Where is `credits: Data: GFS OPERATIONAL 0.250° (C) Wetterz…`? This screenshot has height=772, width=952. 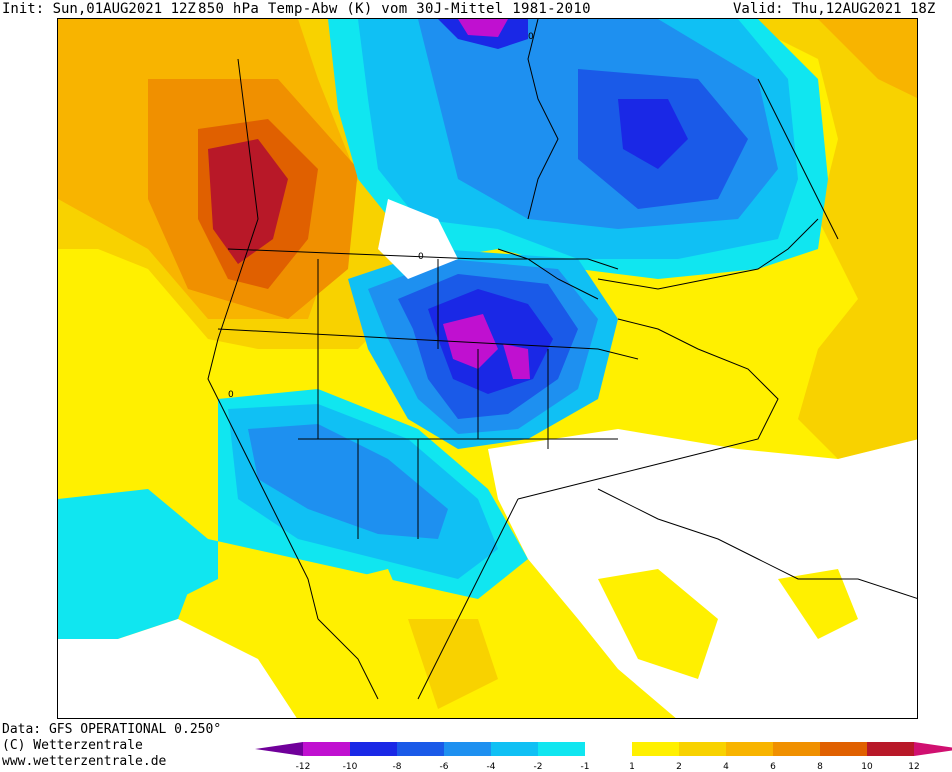
credits: Data: GFS OPERATIONAL 0.250° (C) Wetterz… is located at coordinates (111, 746).